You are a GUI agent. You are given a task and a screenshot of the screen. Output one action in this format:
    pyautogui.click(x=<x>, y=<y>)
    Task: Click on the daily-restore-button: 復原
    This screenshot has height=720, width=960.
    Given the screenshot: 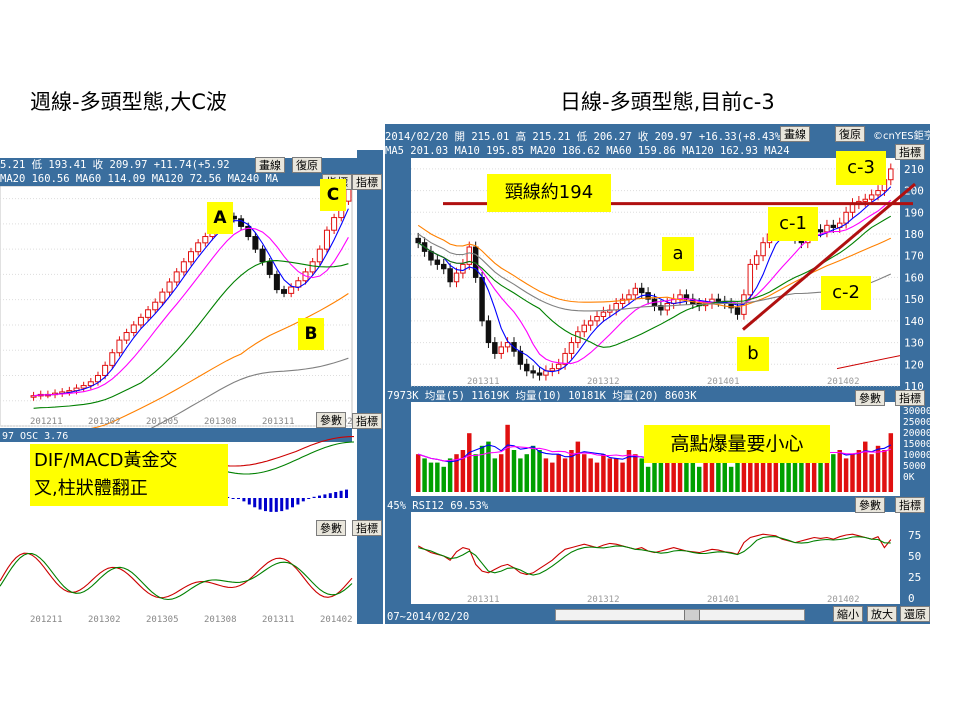 What is the action you would take?
    pyautogui.click(x=850, y=134)
    